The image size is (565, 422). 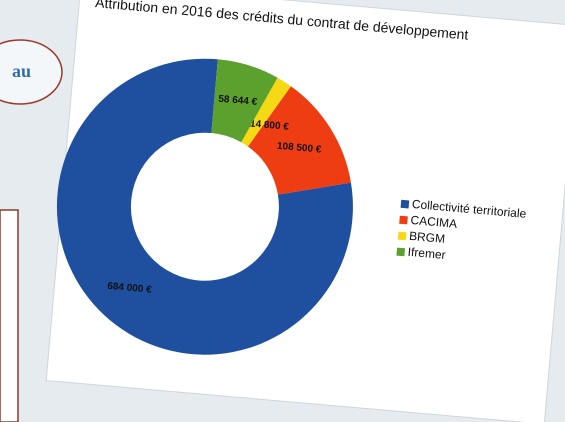 I want to click on note-bubble, so click(x=31, y=72).